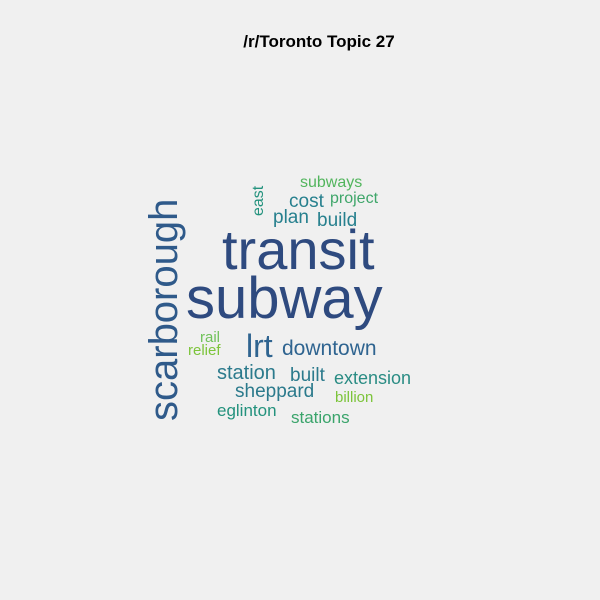  I want to click on chart-title: /r/Toronto Topic 27, so click(319, 41).